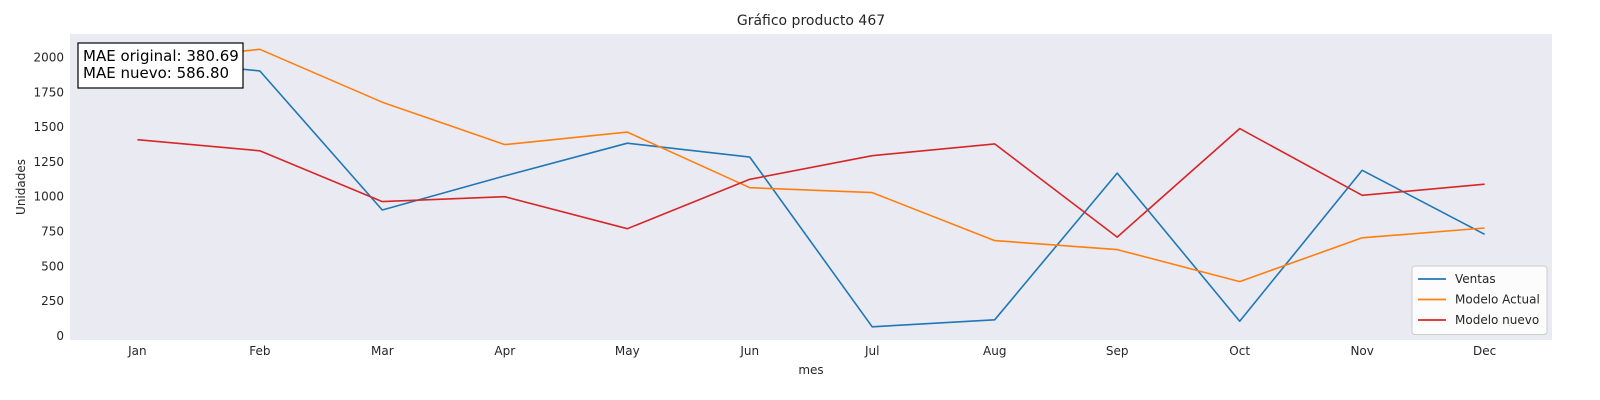 The width and height of the screenshot is (1600, 400). Describe the element at coordinates (21, 187) in the screenshot. I see `y-axis-label: Unidades` at that location.